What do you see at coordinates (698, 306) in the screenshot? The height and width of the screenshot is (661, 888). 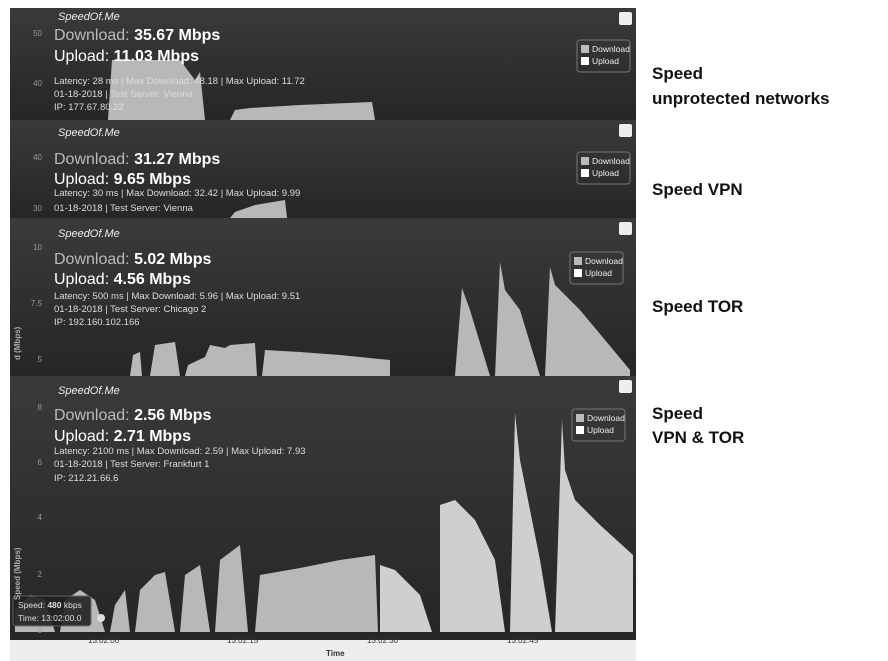 I see `caption: Speed TOR` at bounding box center [698, 306].